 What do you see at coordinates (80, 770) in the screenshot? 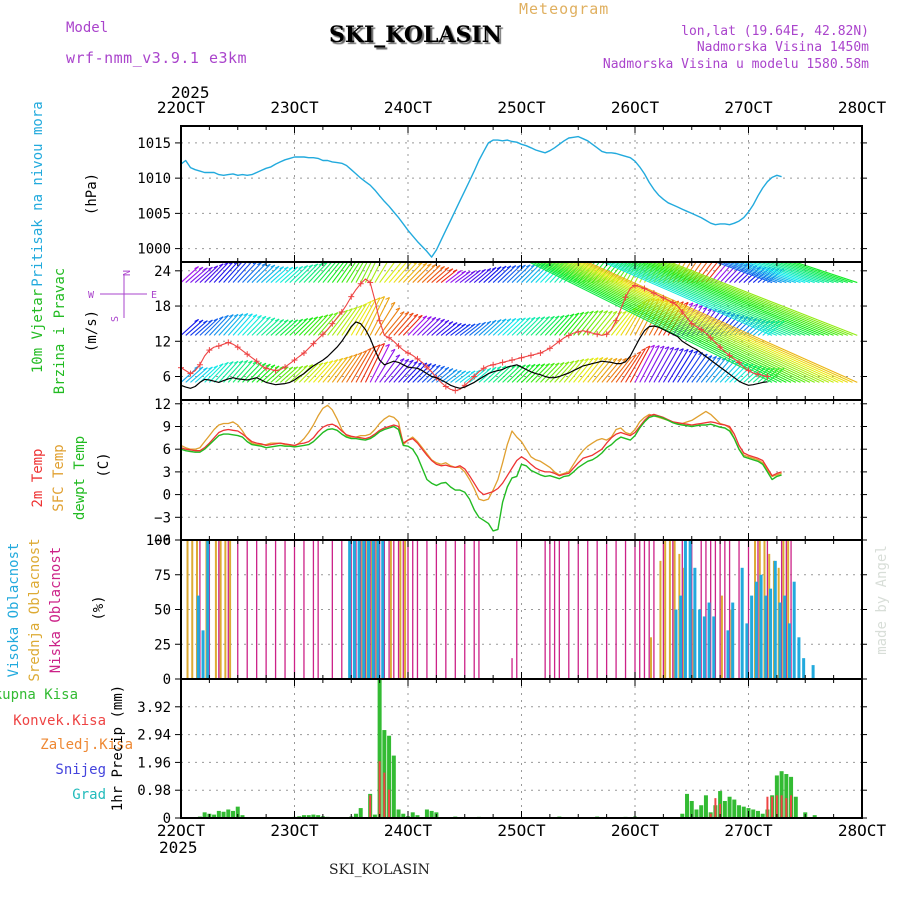
I see `precip-legend-3: Snijeg` at bounding box center [80, 770].